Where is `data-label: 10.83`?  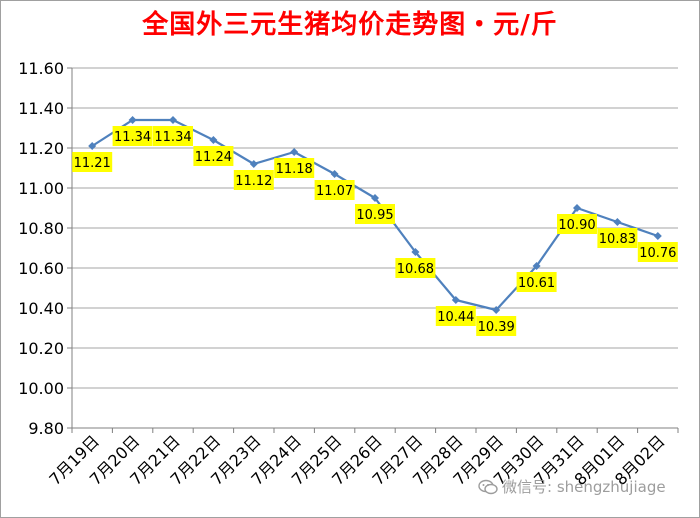
data-label: 10.83 is located at coordinates (617, 239).